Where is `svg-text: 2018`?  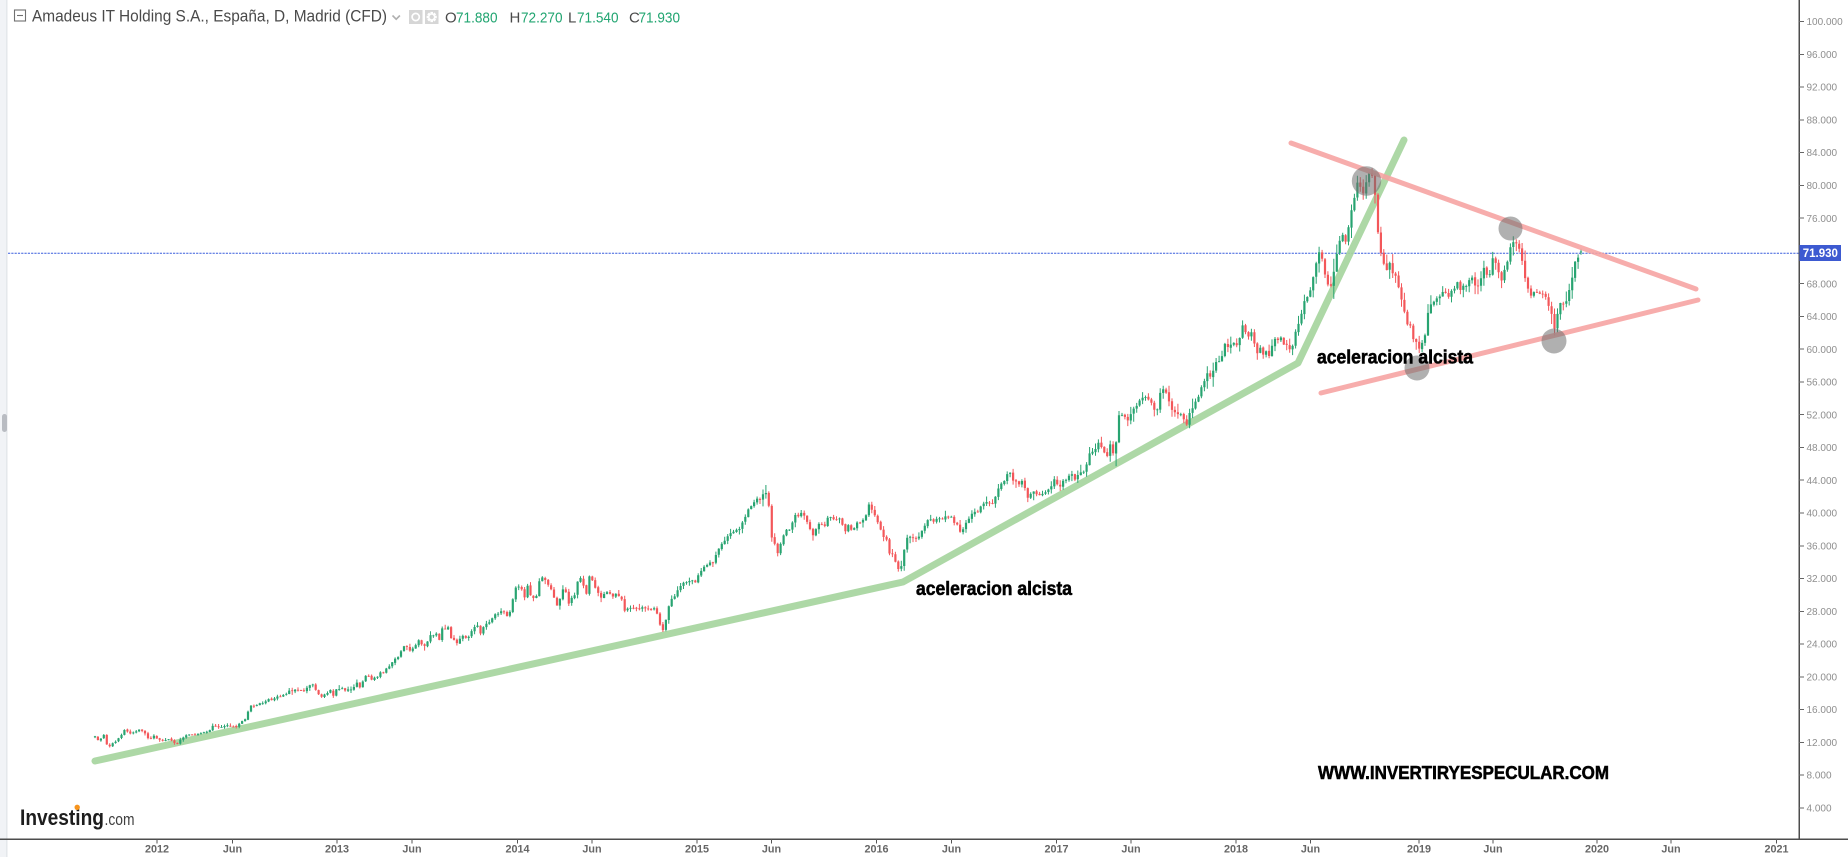 svg-text: 2018 is located at coordinates (1236, 850).